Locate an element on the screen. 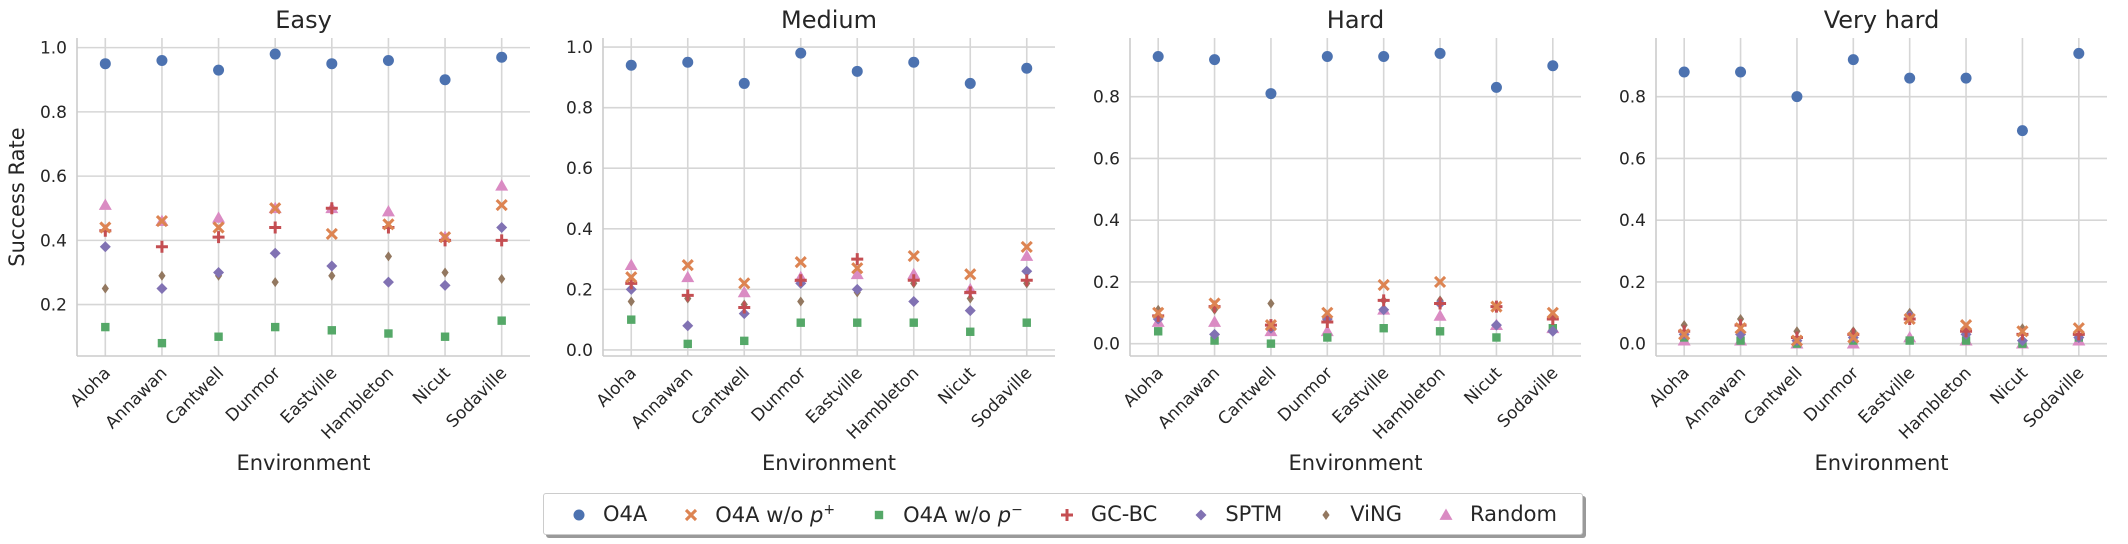 This screenshot has height=544, width=2128. legend-label: O4A w/o p+ is located at coordinates (775, 514).